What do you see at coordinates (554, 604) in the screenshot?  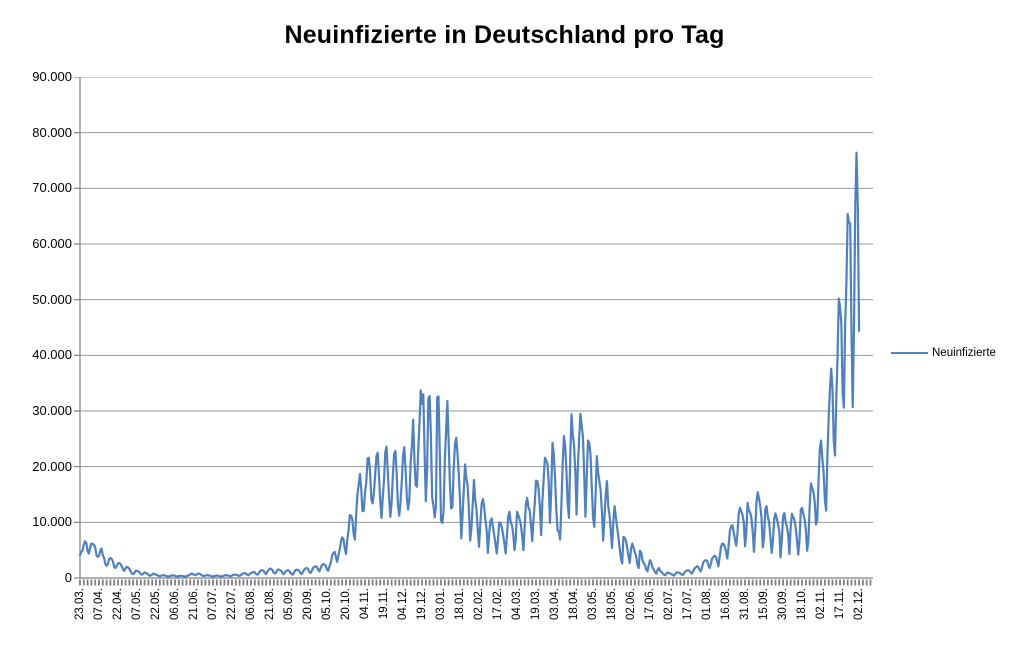 I see `x-axis-tick-label: 03.04.` at bounding box center [554, 604].